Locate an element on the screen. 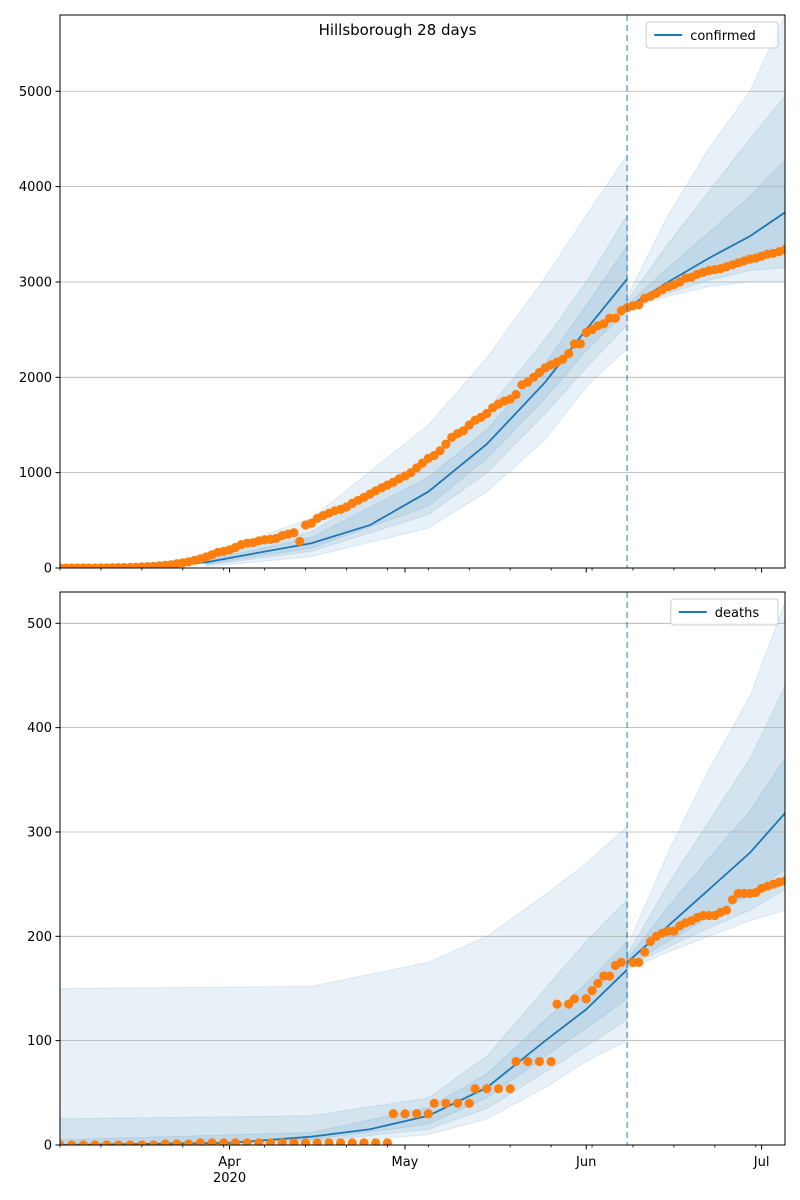 This screenshot has height=1200, width=800. deaths-y-tick-label-400: 400 is located at coordinates (39, 728).